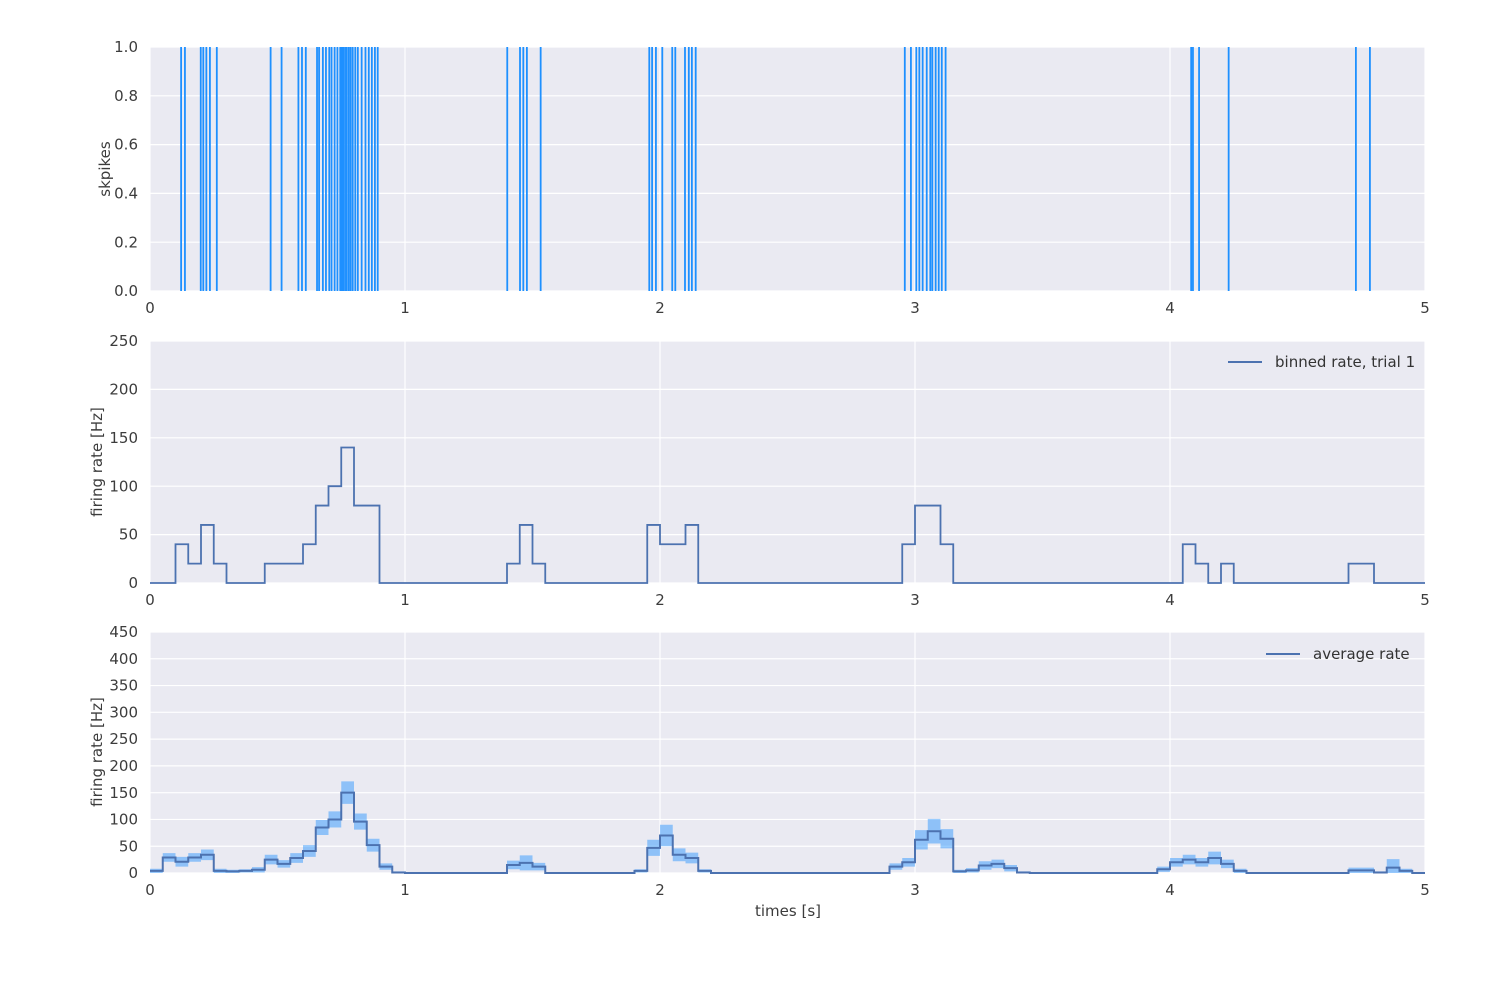 This screenshot has width=1500, height=1000. What do you see at coordinates (123, 686) in the screenshot?
I see `tick-label: 350` at bounding box center [123, 686].